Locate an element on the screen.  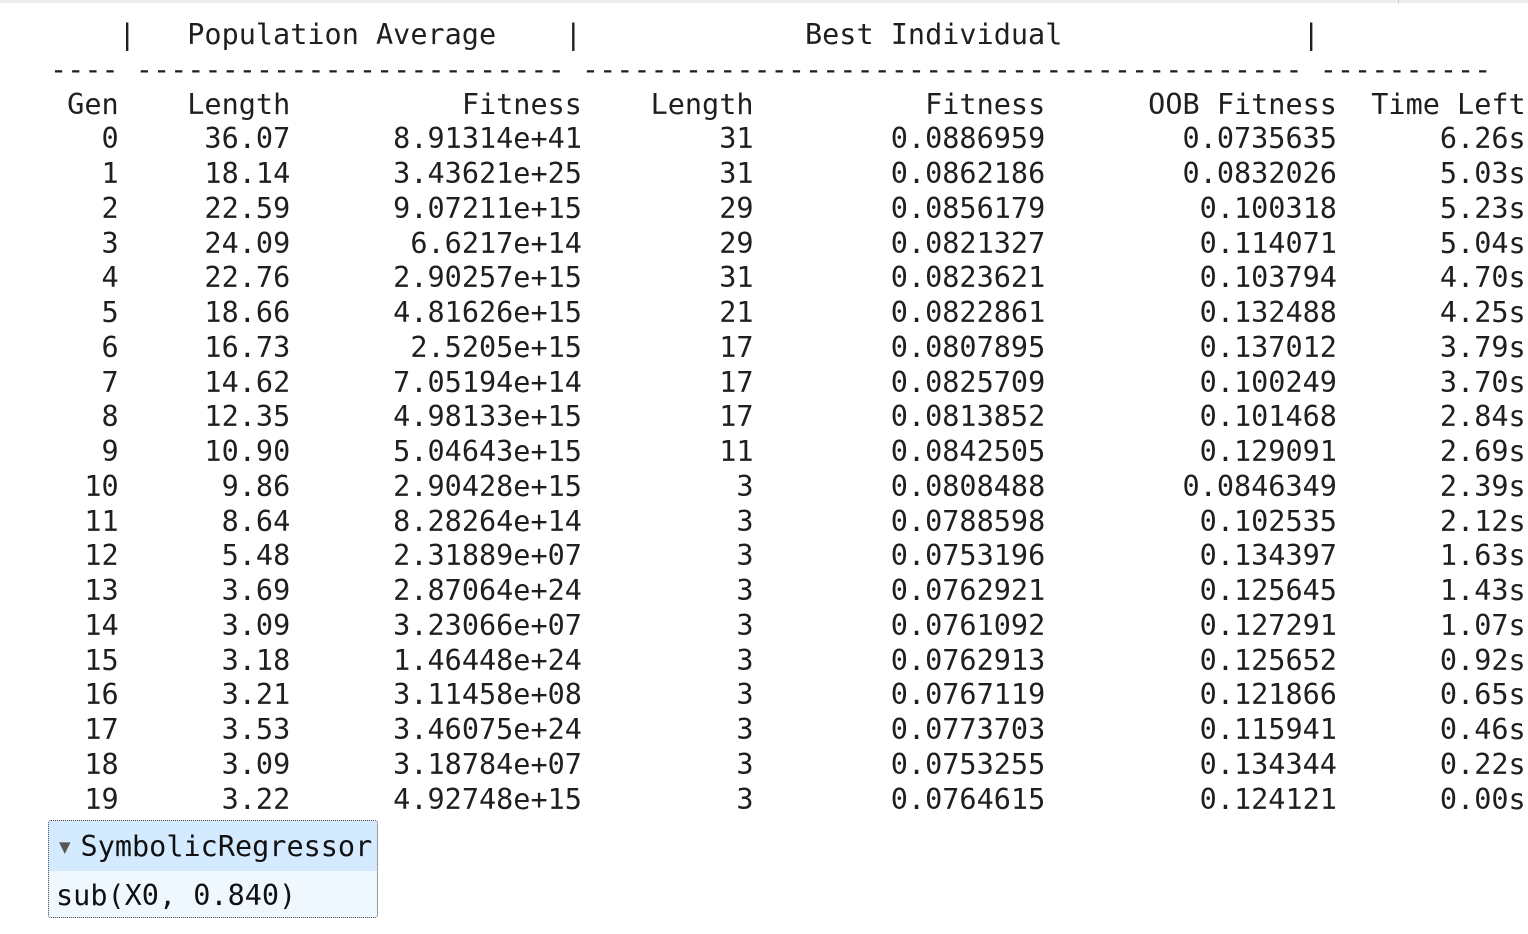
log-cell-5: 0.125645 is located at coordinates (1191, 590).